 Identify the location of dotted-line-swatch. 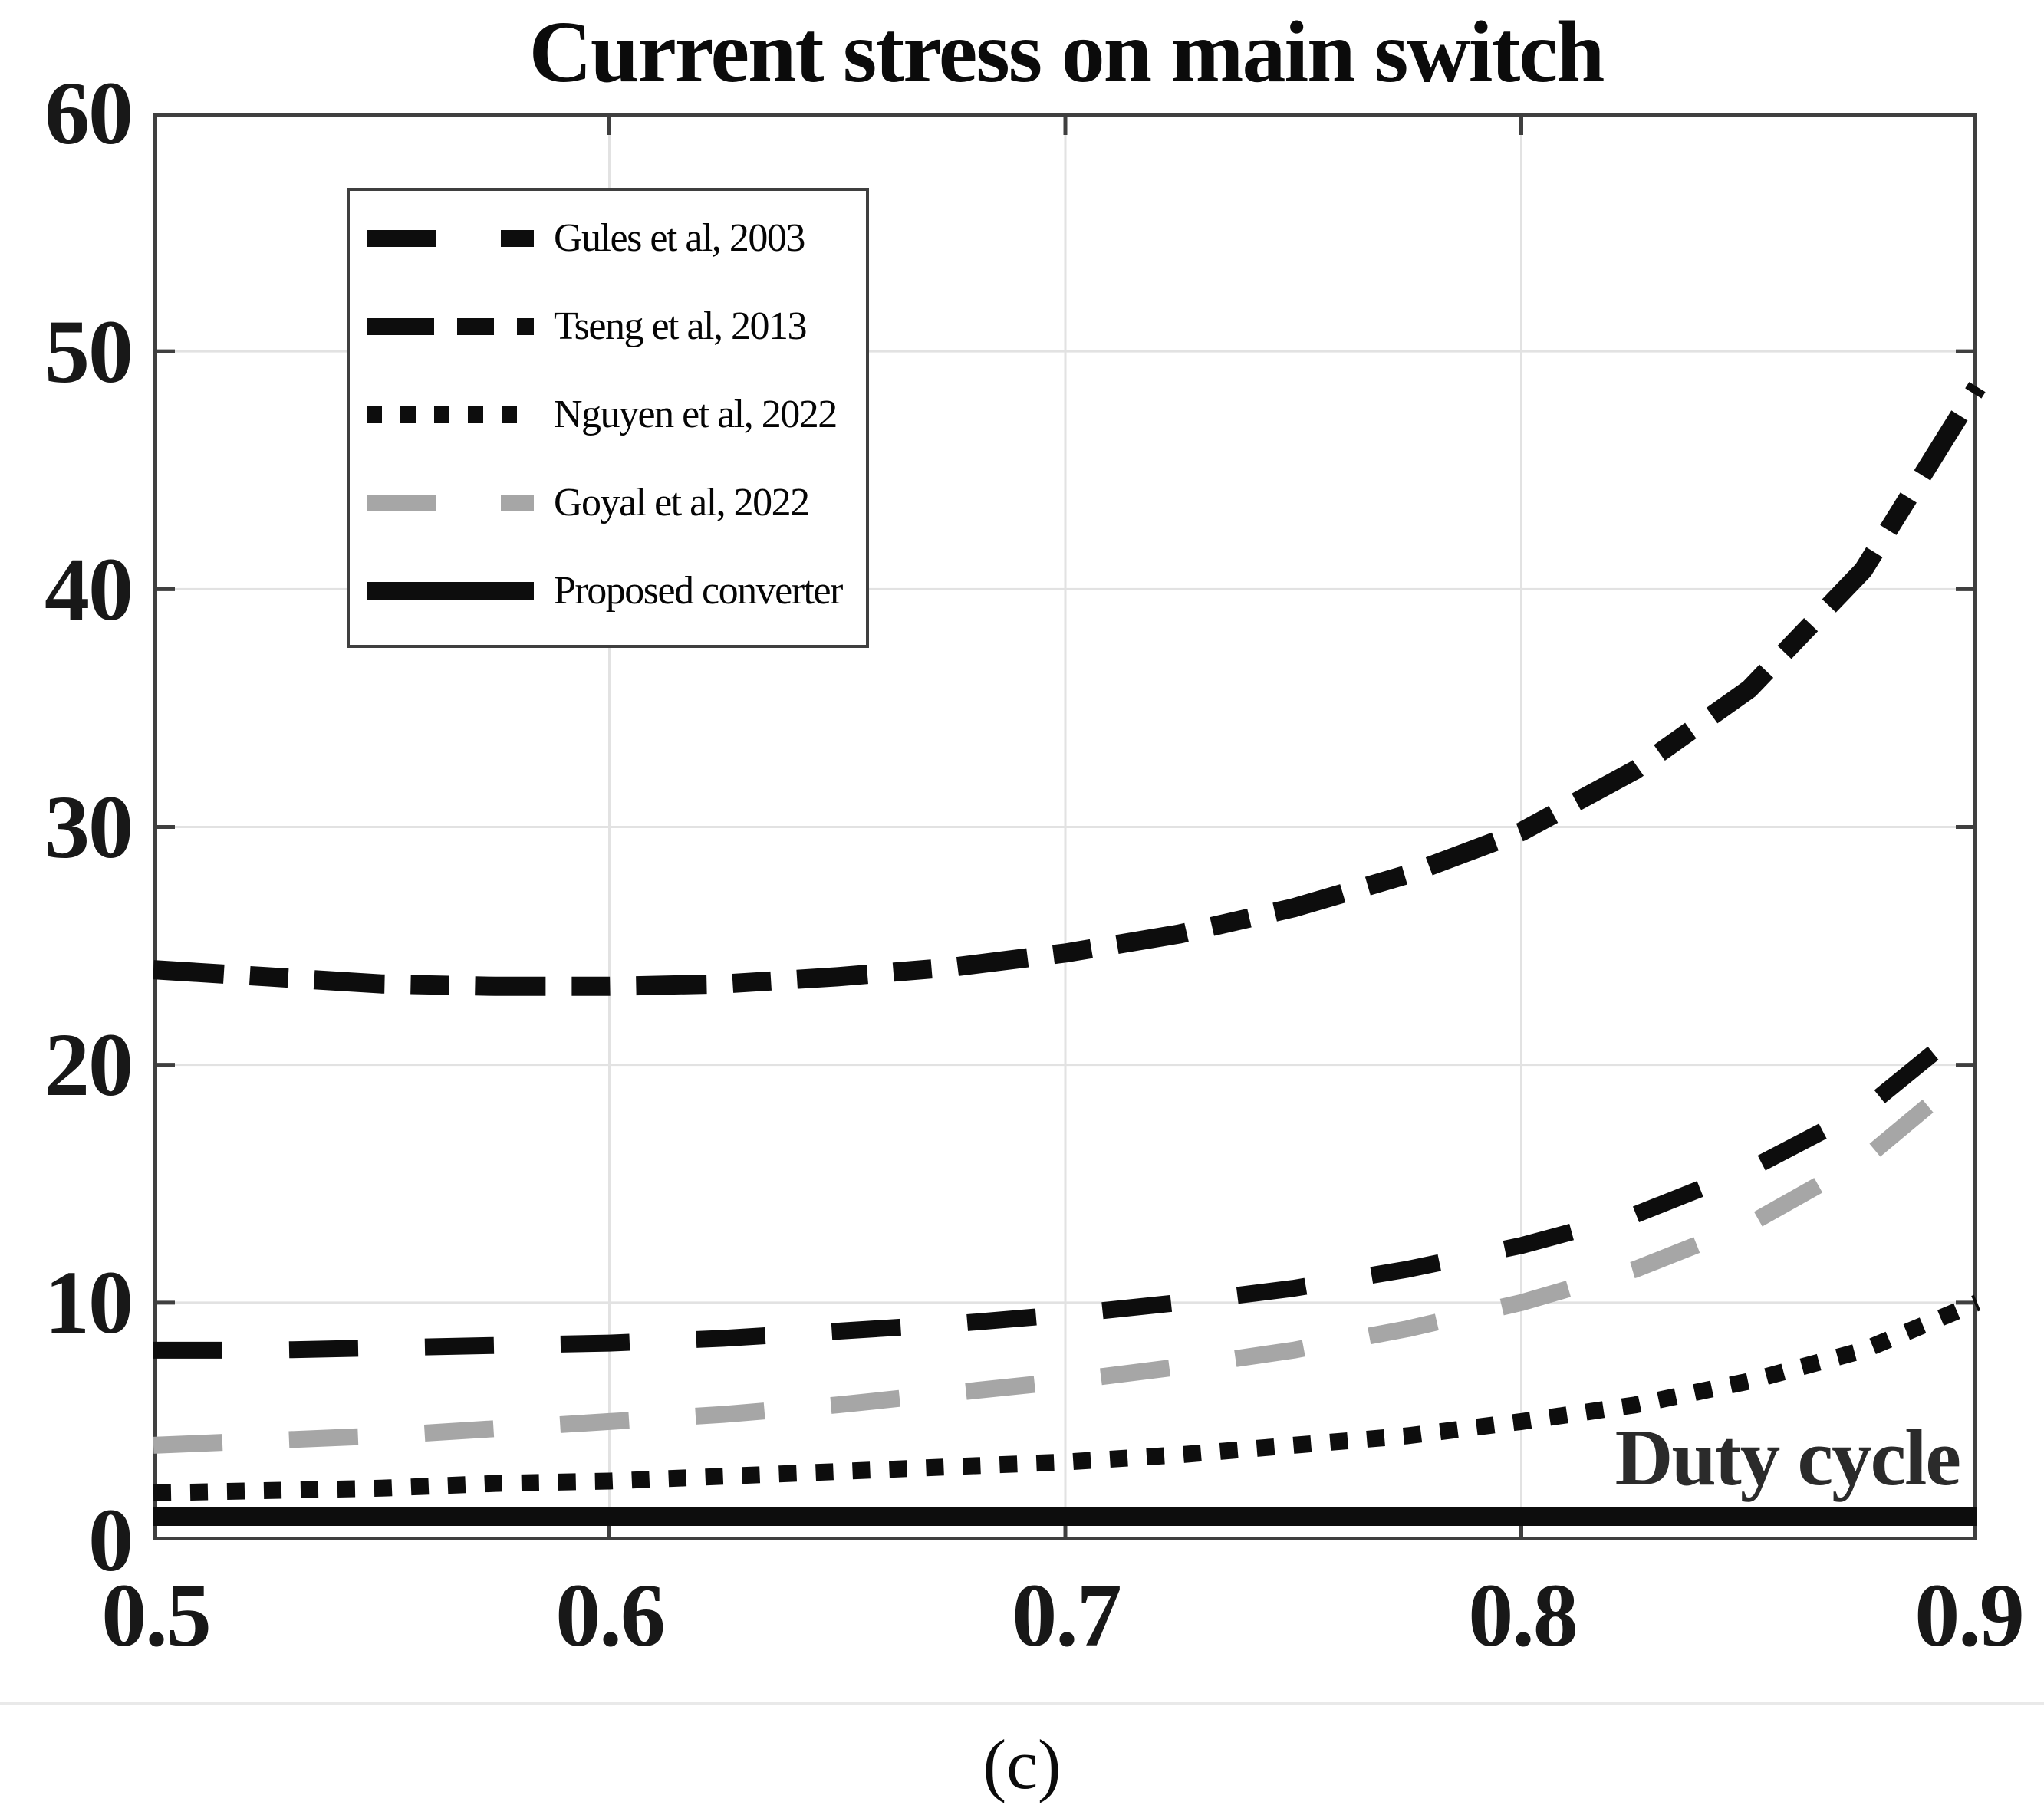
(450, 414).